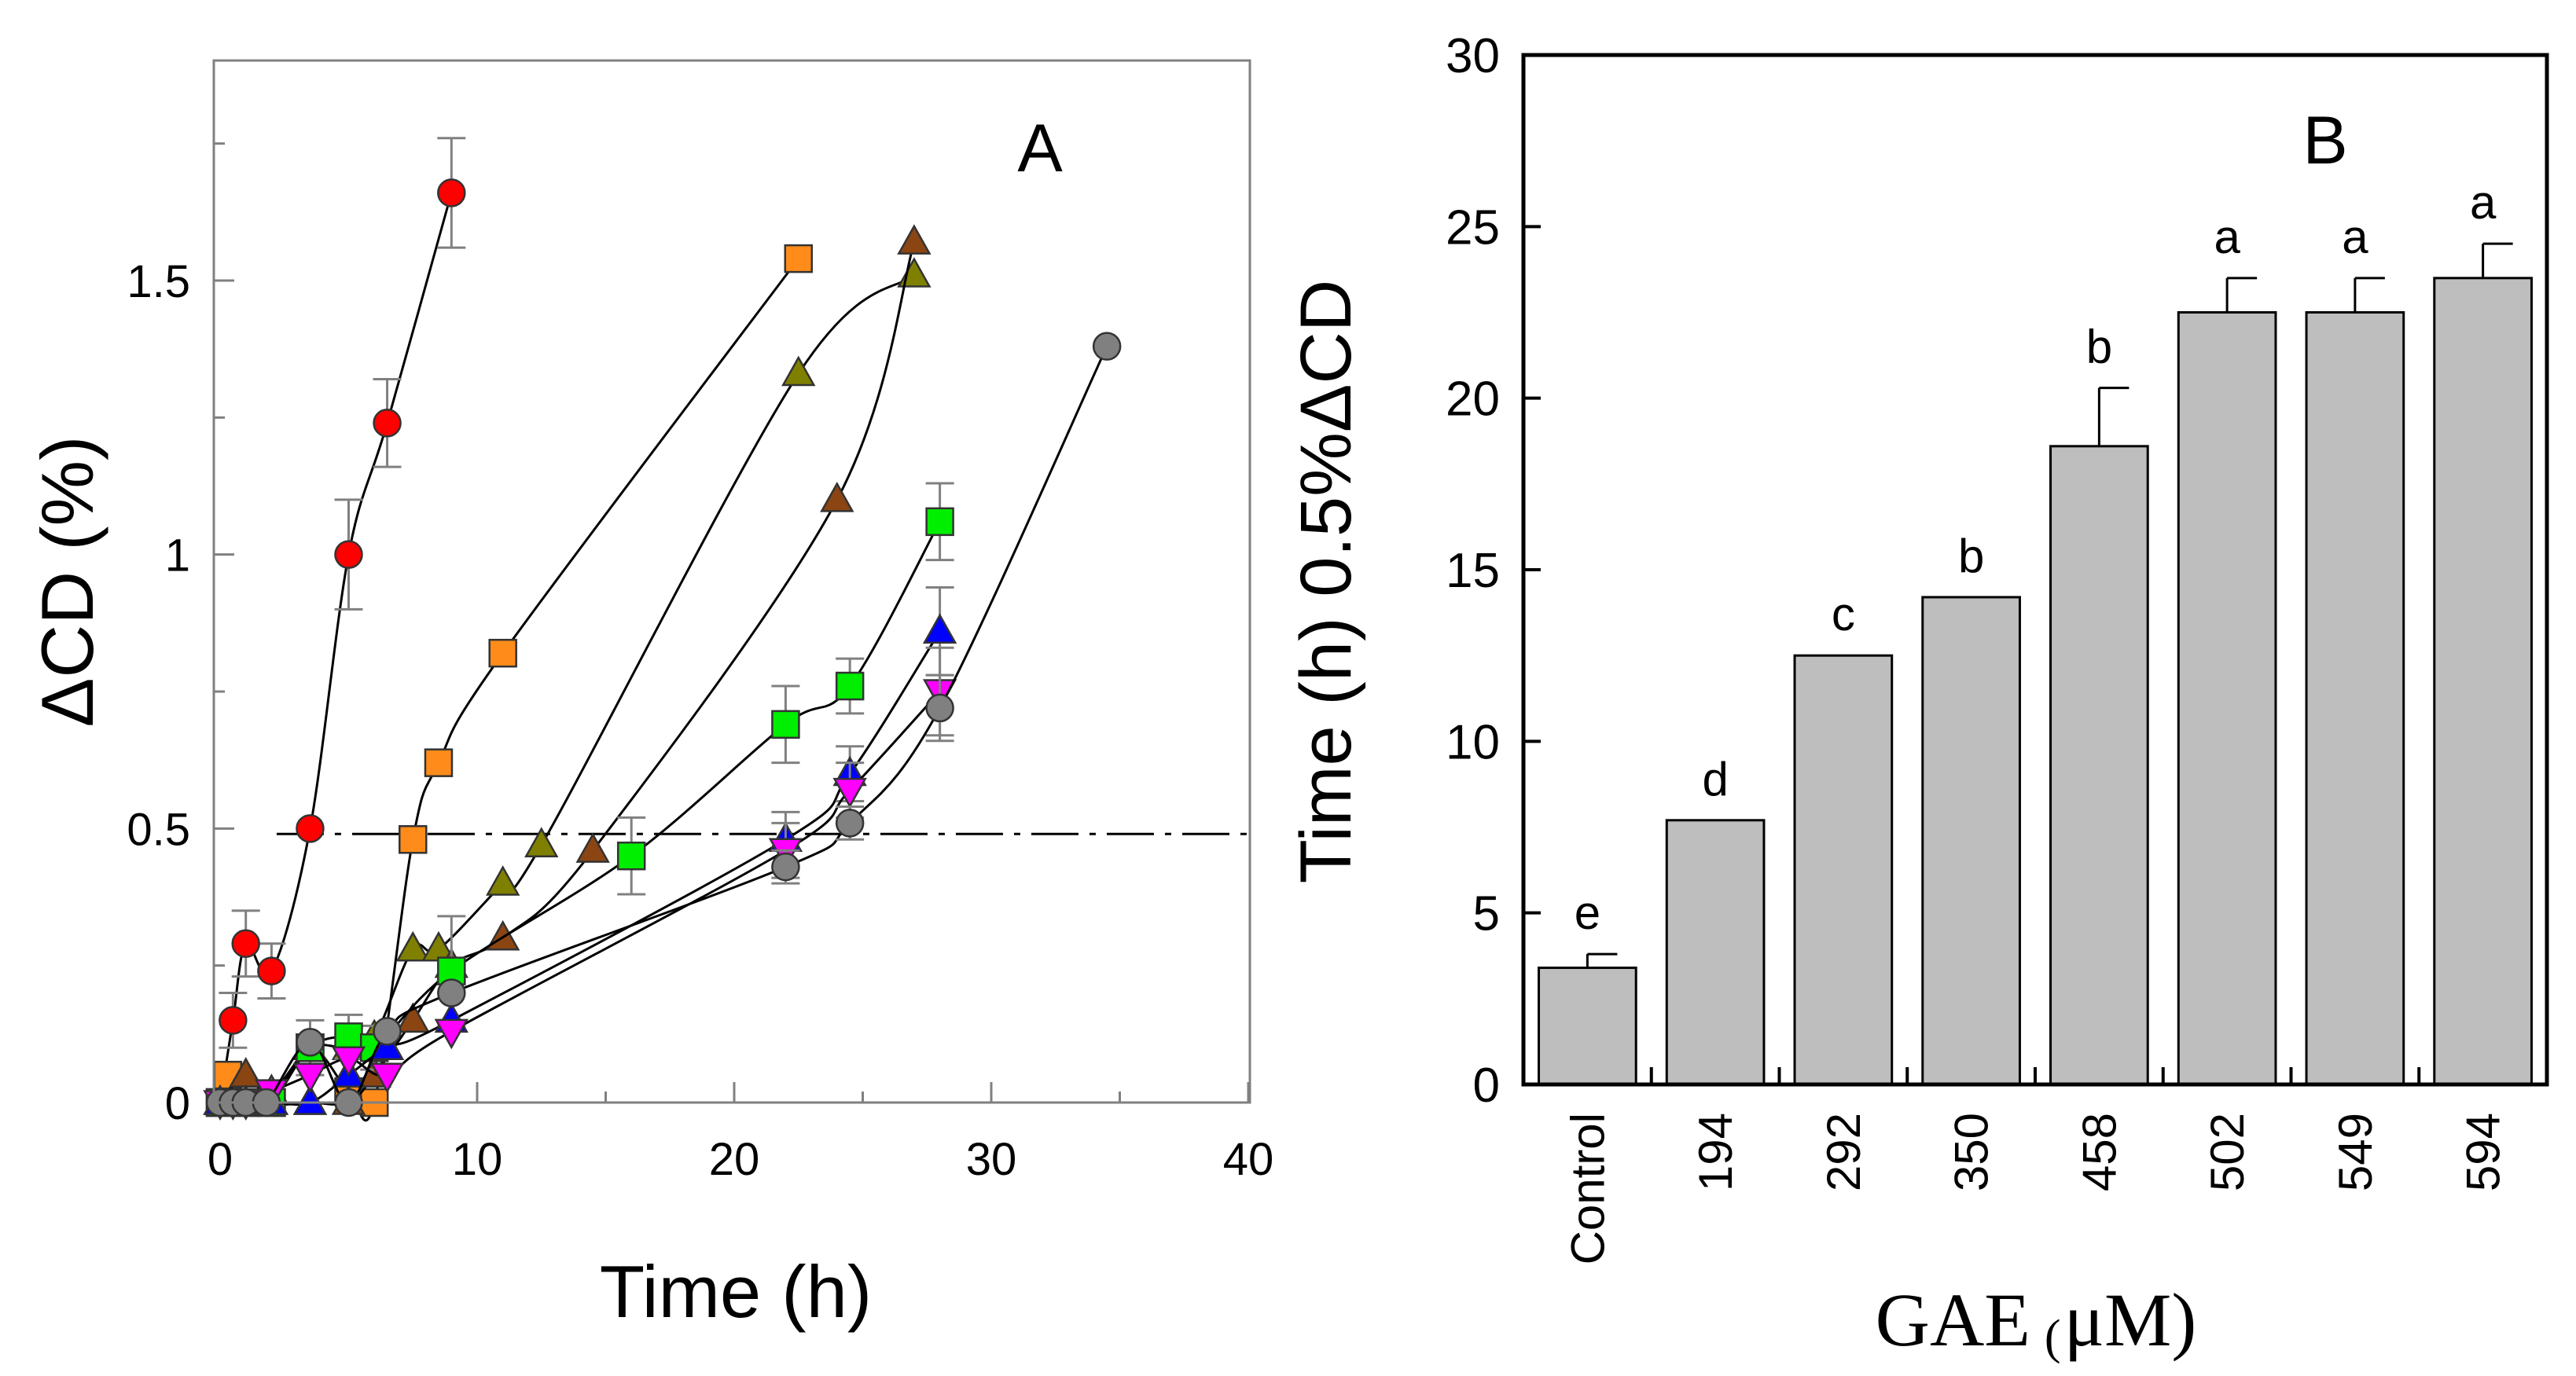 This screenshot has height=1376, width=2576. Describe the element at coordinates (1715, 779) in the screenshot. I see `significance-letter: d` at that location.